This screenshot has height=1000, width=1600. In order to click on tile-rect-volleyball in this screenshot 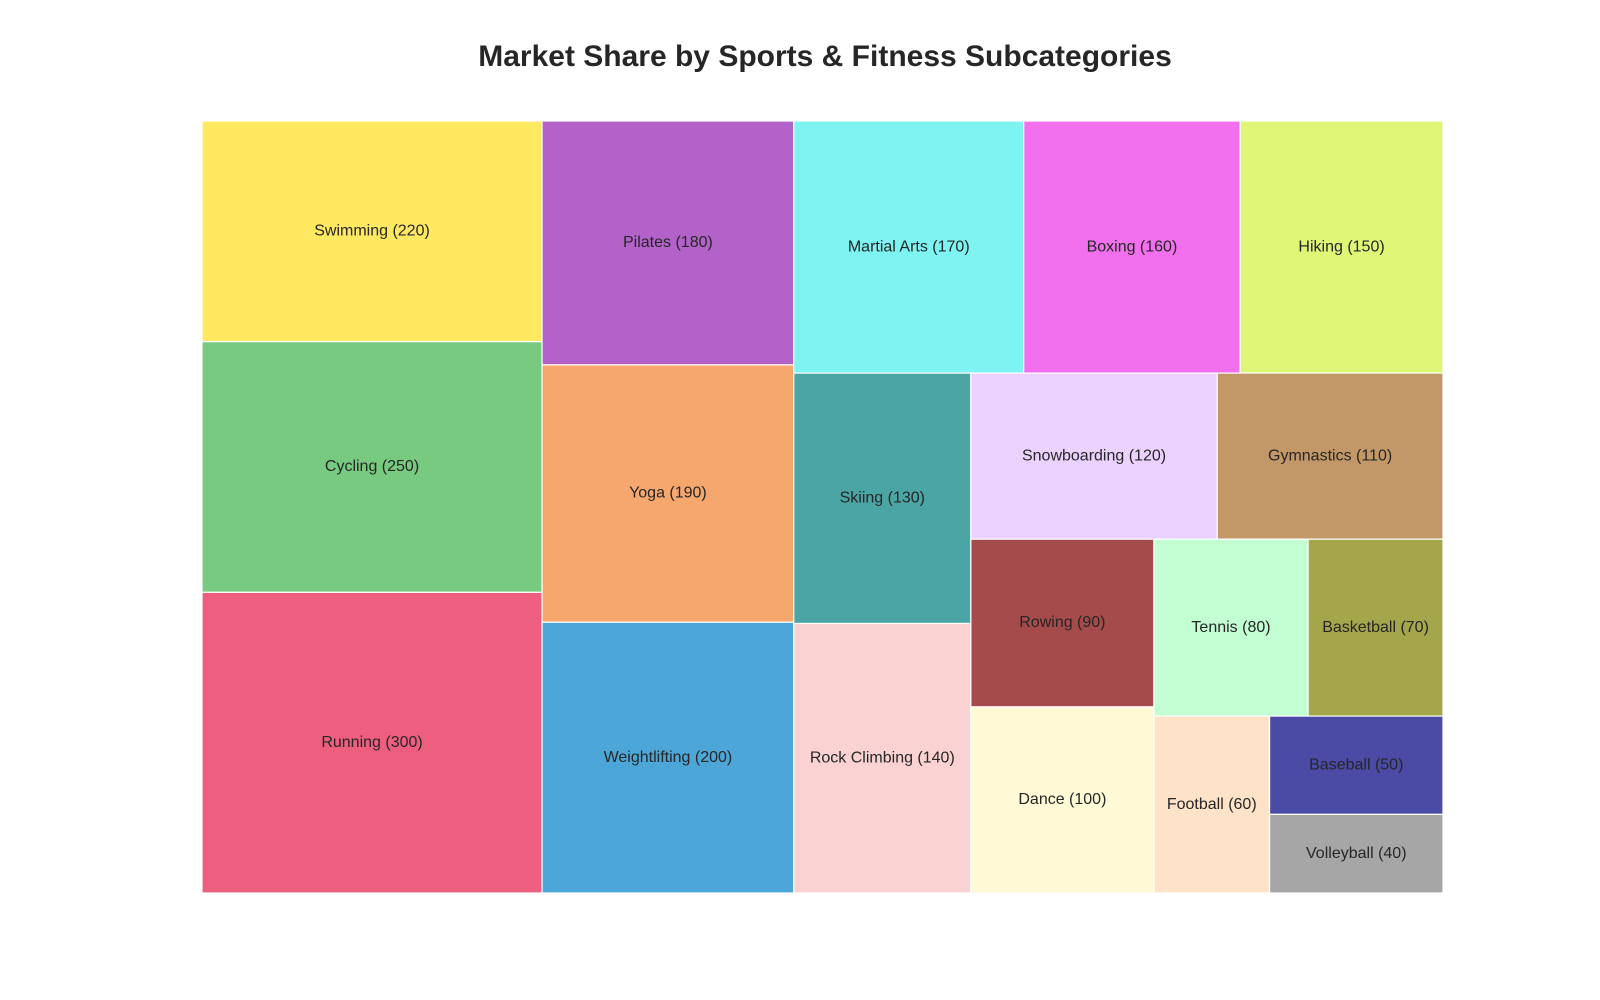, I will do `click(1356, 853)`.